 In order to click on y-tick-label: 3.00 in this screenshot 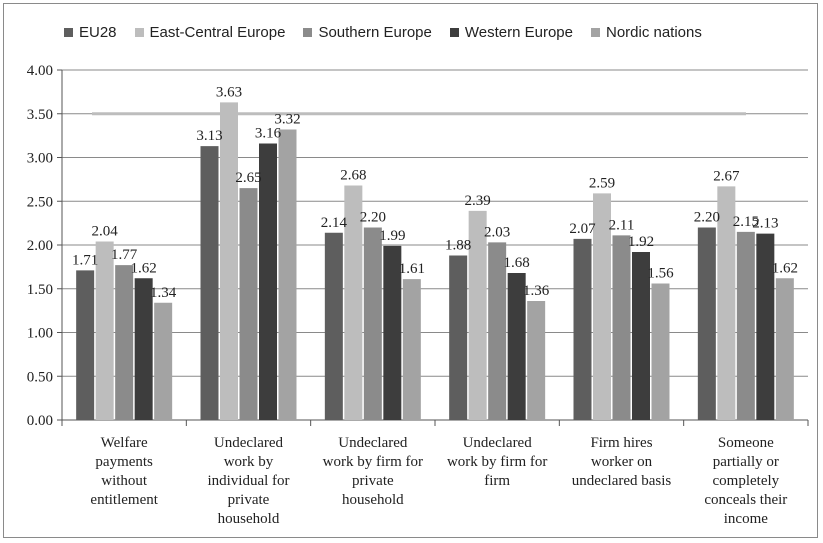, I will do `click(40, 159)`.